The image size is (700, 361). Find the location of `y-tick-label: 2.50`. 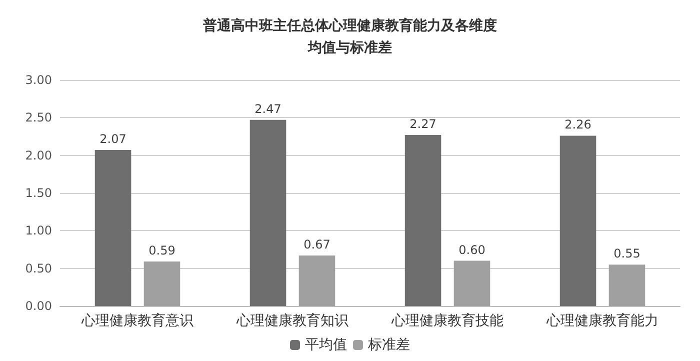

y-tick-label: 2.50 is located at coordinates (38, 117).